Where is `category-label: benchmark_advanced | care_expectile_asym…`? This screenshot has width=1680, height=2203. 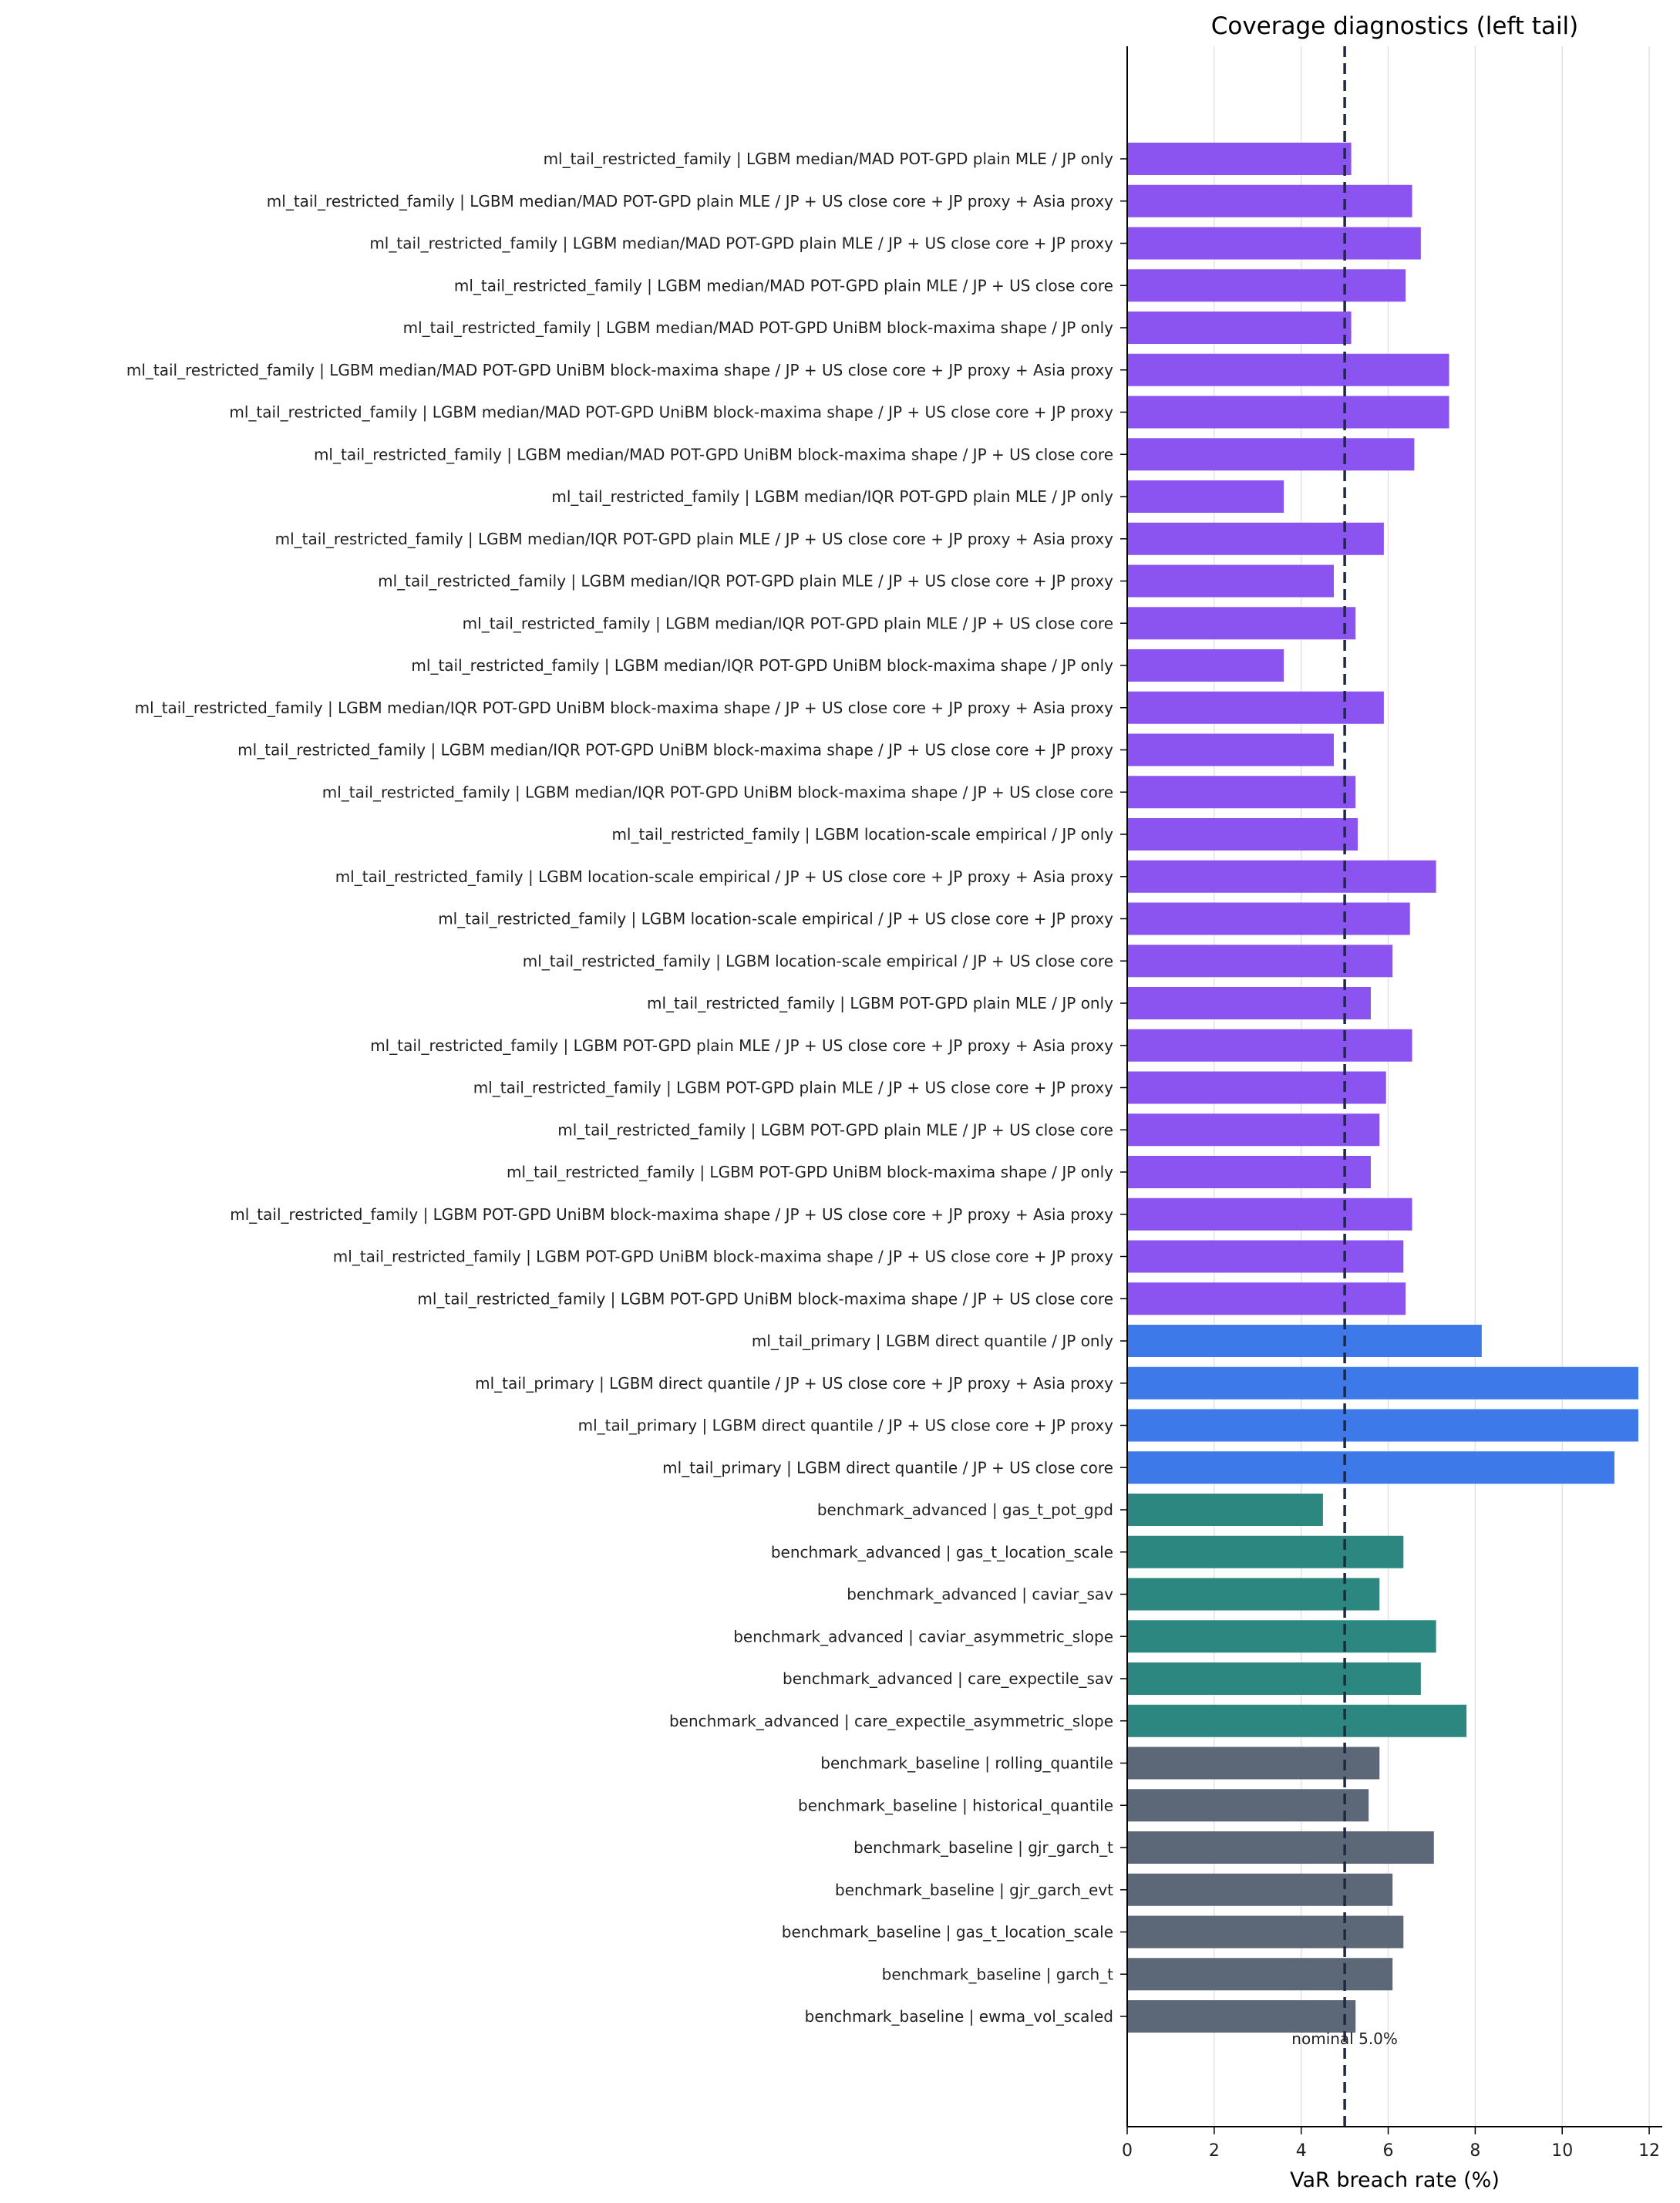 category-label: benchmark_advanced | care_expectile_asym… is located at coordinates (891, 1721).